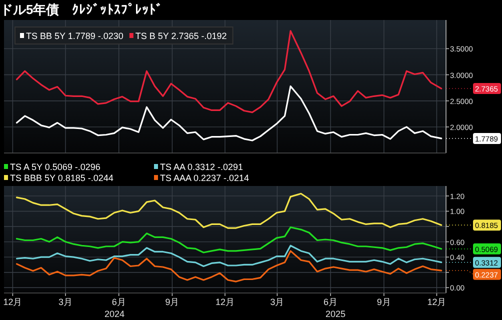 Image resolution: width=502 pixels, height=320 pixels. What do you see at coordinates (82, 9) in the screenshot?
I see `chart-title: ドル5年債 ｸﾚｼﾞｯﾄｽﾌﾟﾚｯﾄﾞ` at bounding box center [82, 9].